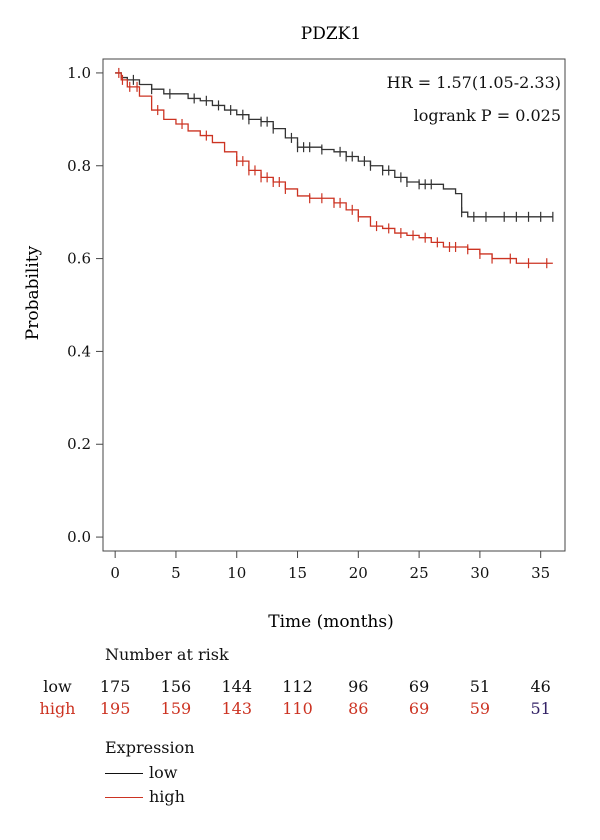 Image resolution: width=600 pixels, height=840 pixels. I want to click on risk-row-low: low 175 156 144 112 96 69 51 46, so click(300, 688).